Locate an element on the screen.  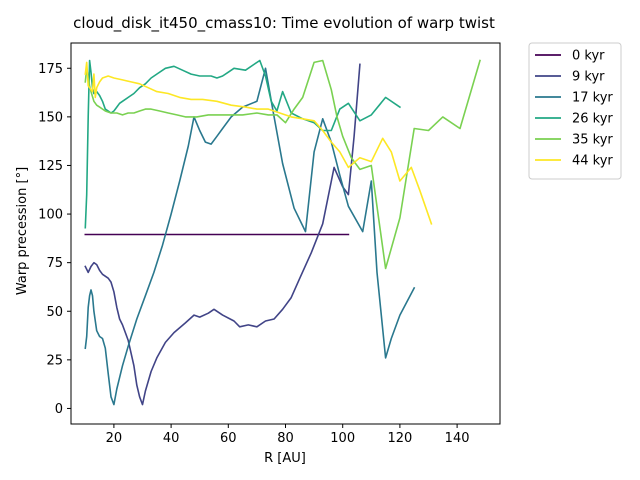
legend: 0 kyr 9 kyr 17 kyr 26 kyr 35 kyr 44 kyr is located at coordinates (575, 111).